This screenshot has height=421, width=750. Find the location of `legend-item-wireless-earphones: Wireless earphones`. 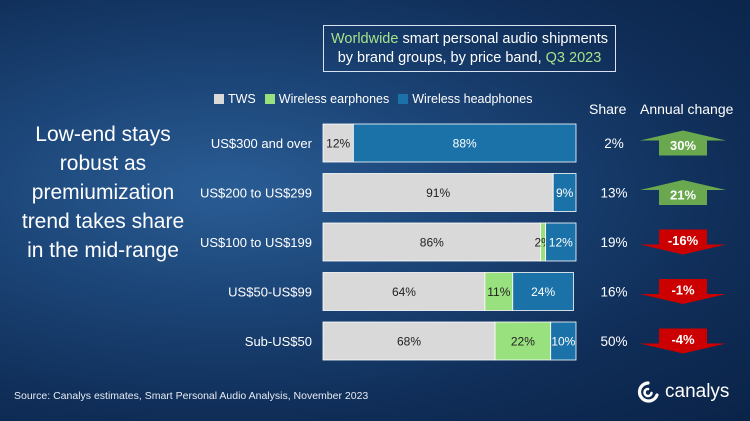

legend-item-wireless-earphones: Wireless earphones is located at coordinates (327, 99).